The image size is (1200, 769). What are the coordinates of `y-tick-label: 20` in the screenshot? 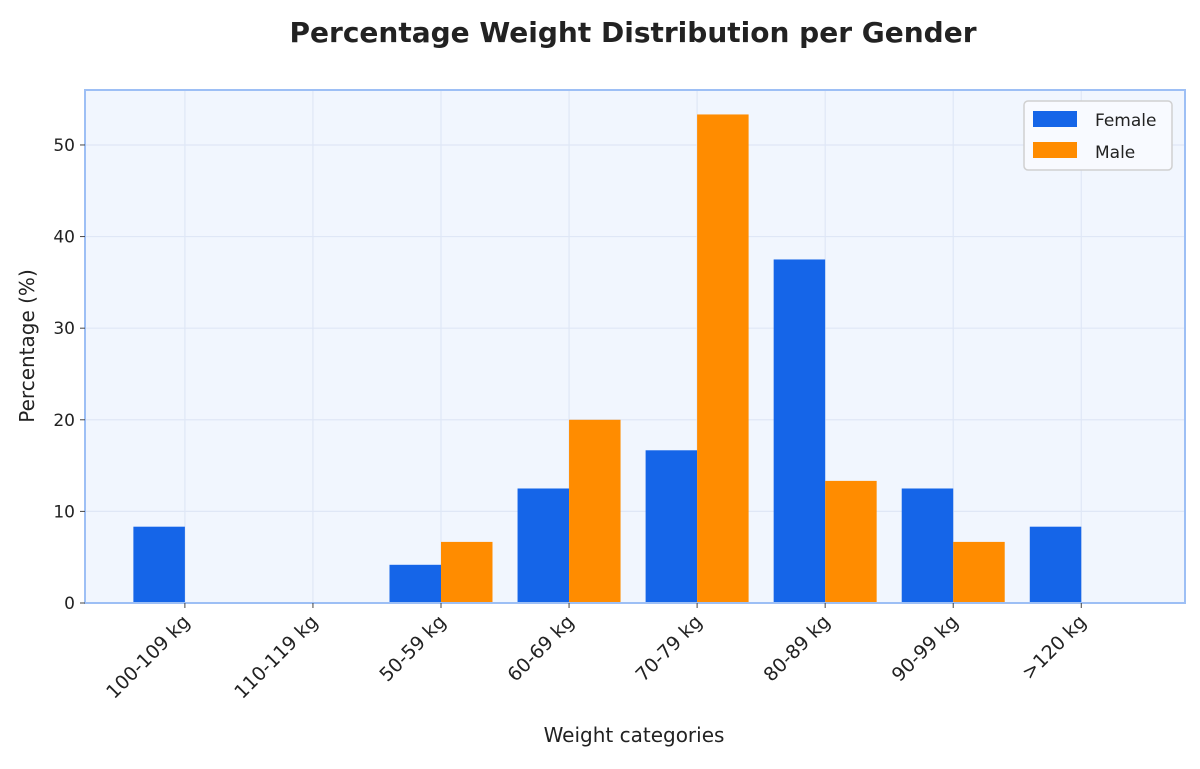 It's located at (64, 421).